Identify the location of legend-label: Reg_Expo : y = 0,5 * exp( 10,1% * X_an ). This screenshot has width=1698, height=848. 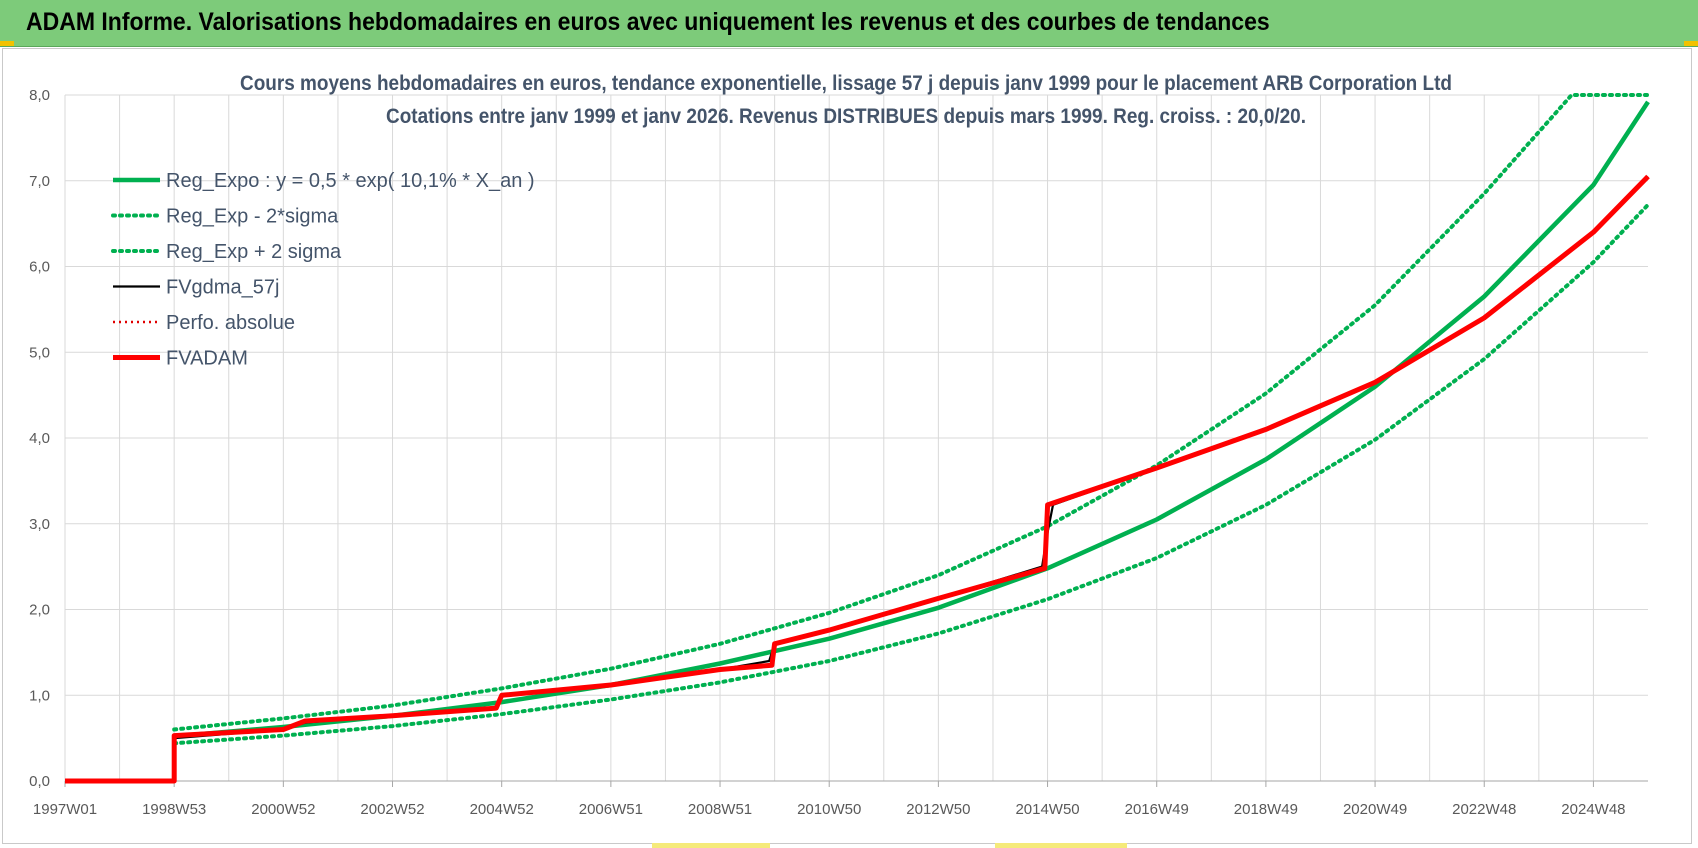
(350, 181).